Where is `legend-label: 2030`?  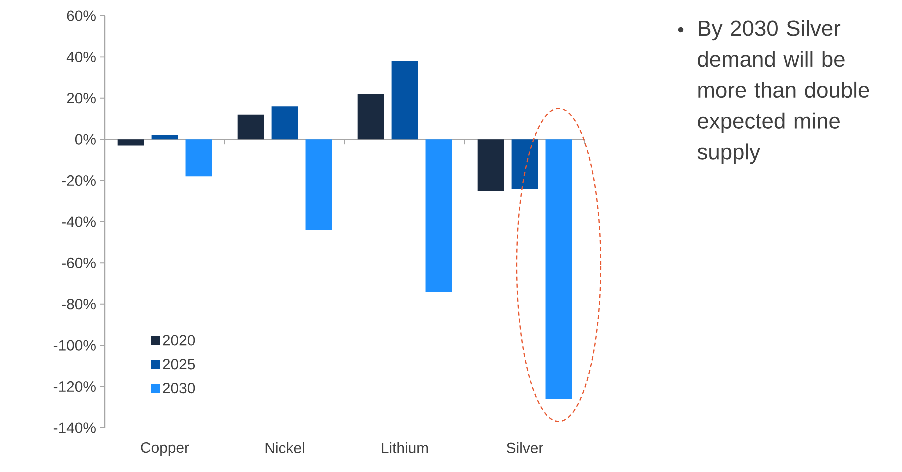
legend-label: 2030 is located at coordinates (179, 388).